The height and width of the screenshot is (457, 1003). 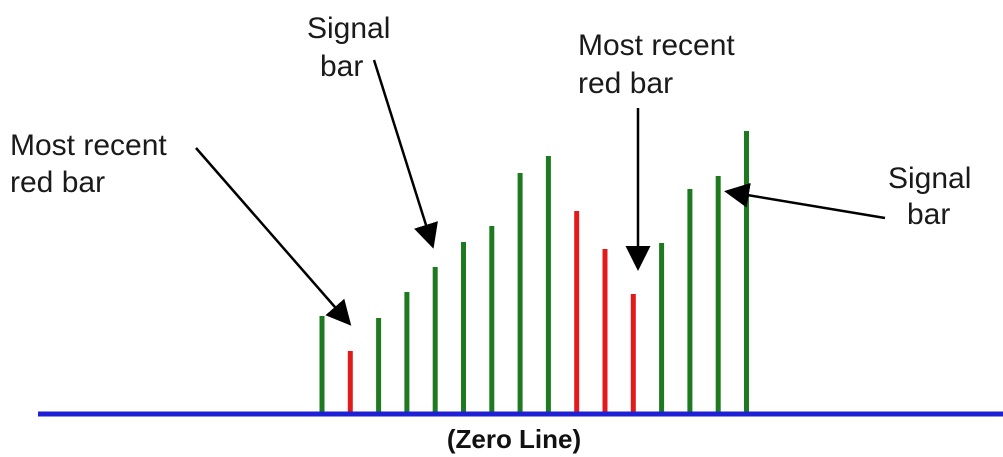 I want to click on annotation-signal-bar-1: Signal bar, so click(x=372, y=130).